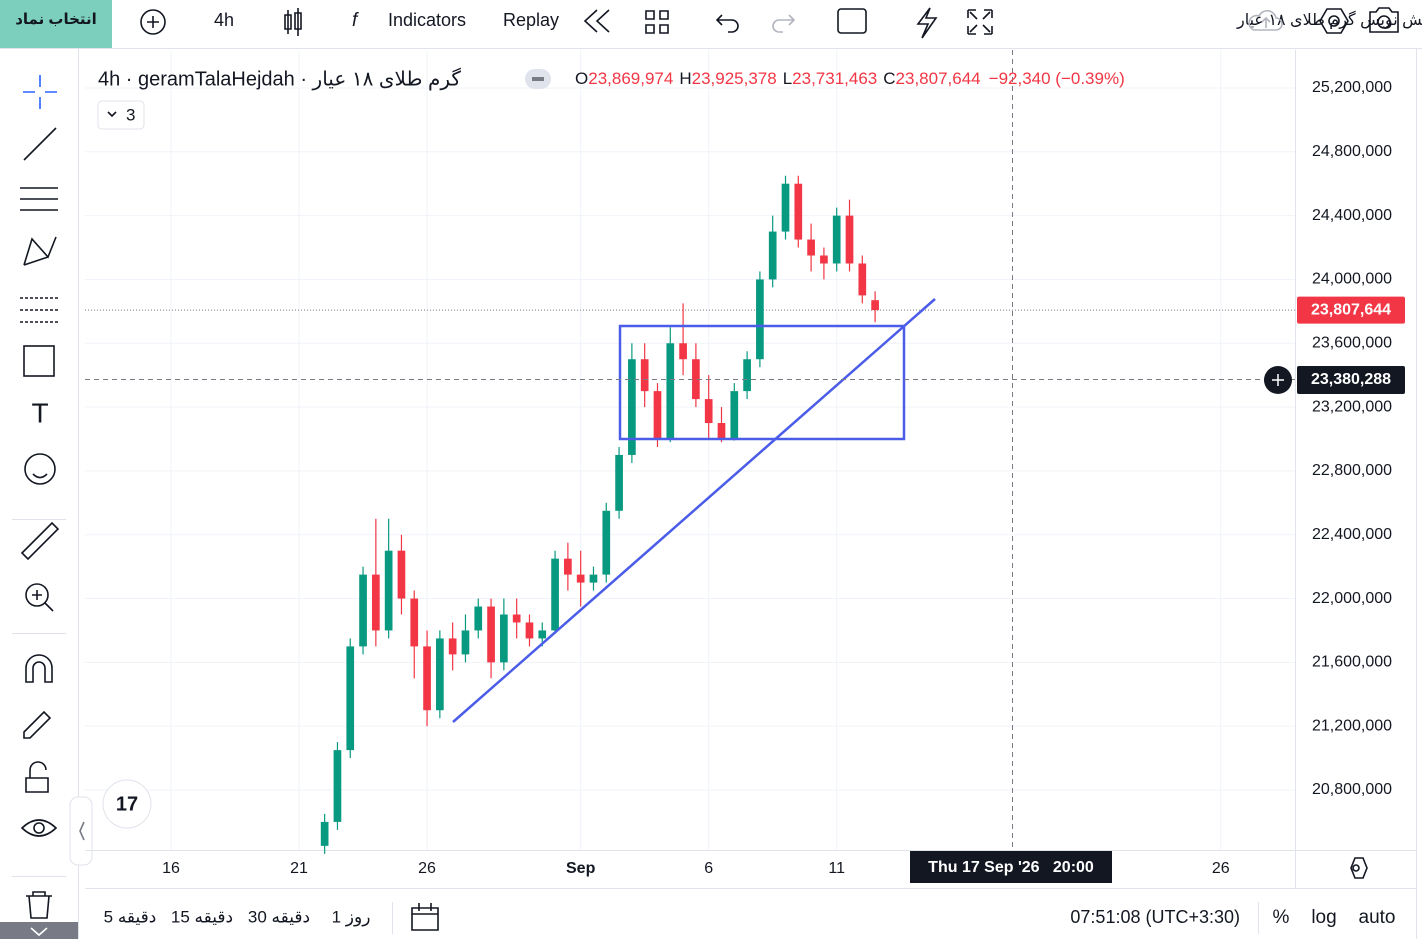 The height and width of the screenshot is (939, 1422). Describe the element at coordinates (40, 144) in the screenshot. I see `trendline-tool` at that location.